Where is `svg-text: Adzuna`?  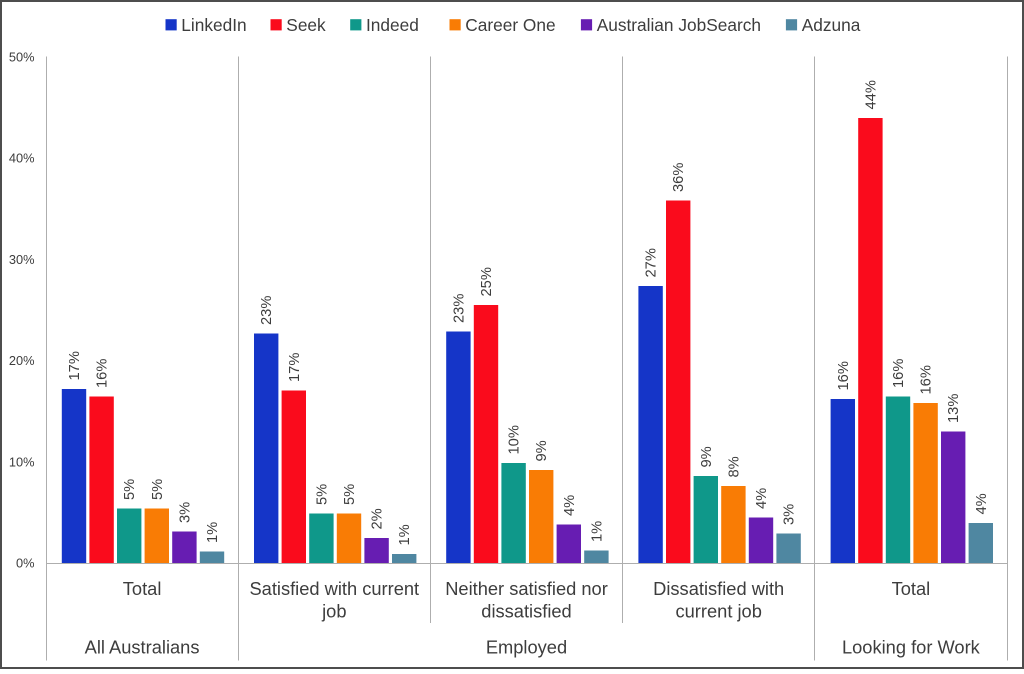
svg-text: Adzuna is located at coordinates (831, 25).